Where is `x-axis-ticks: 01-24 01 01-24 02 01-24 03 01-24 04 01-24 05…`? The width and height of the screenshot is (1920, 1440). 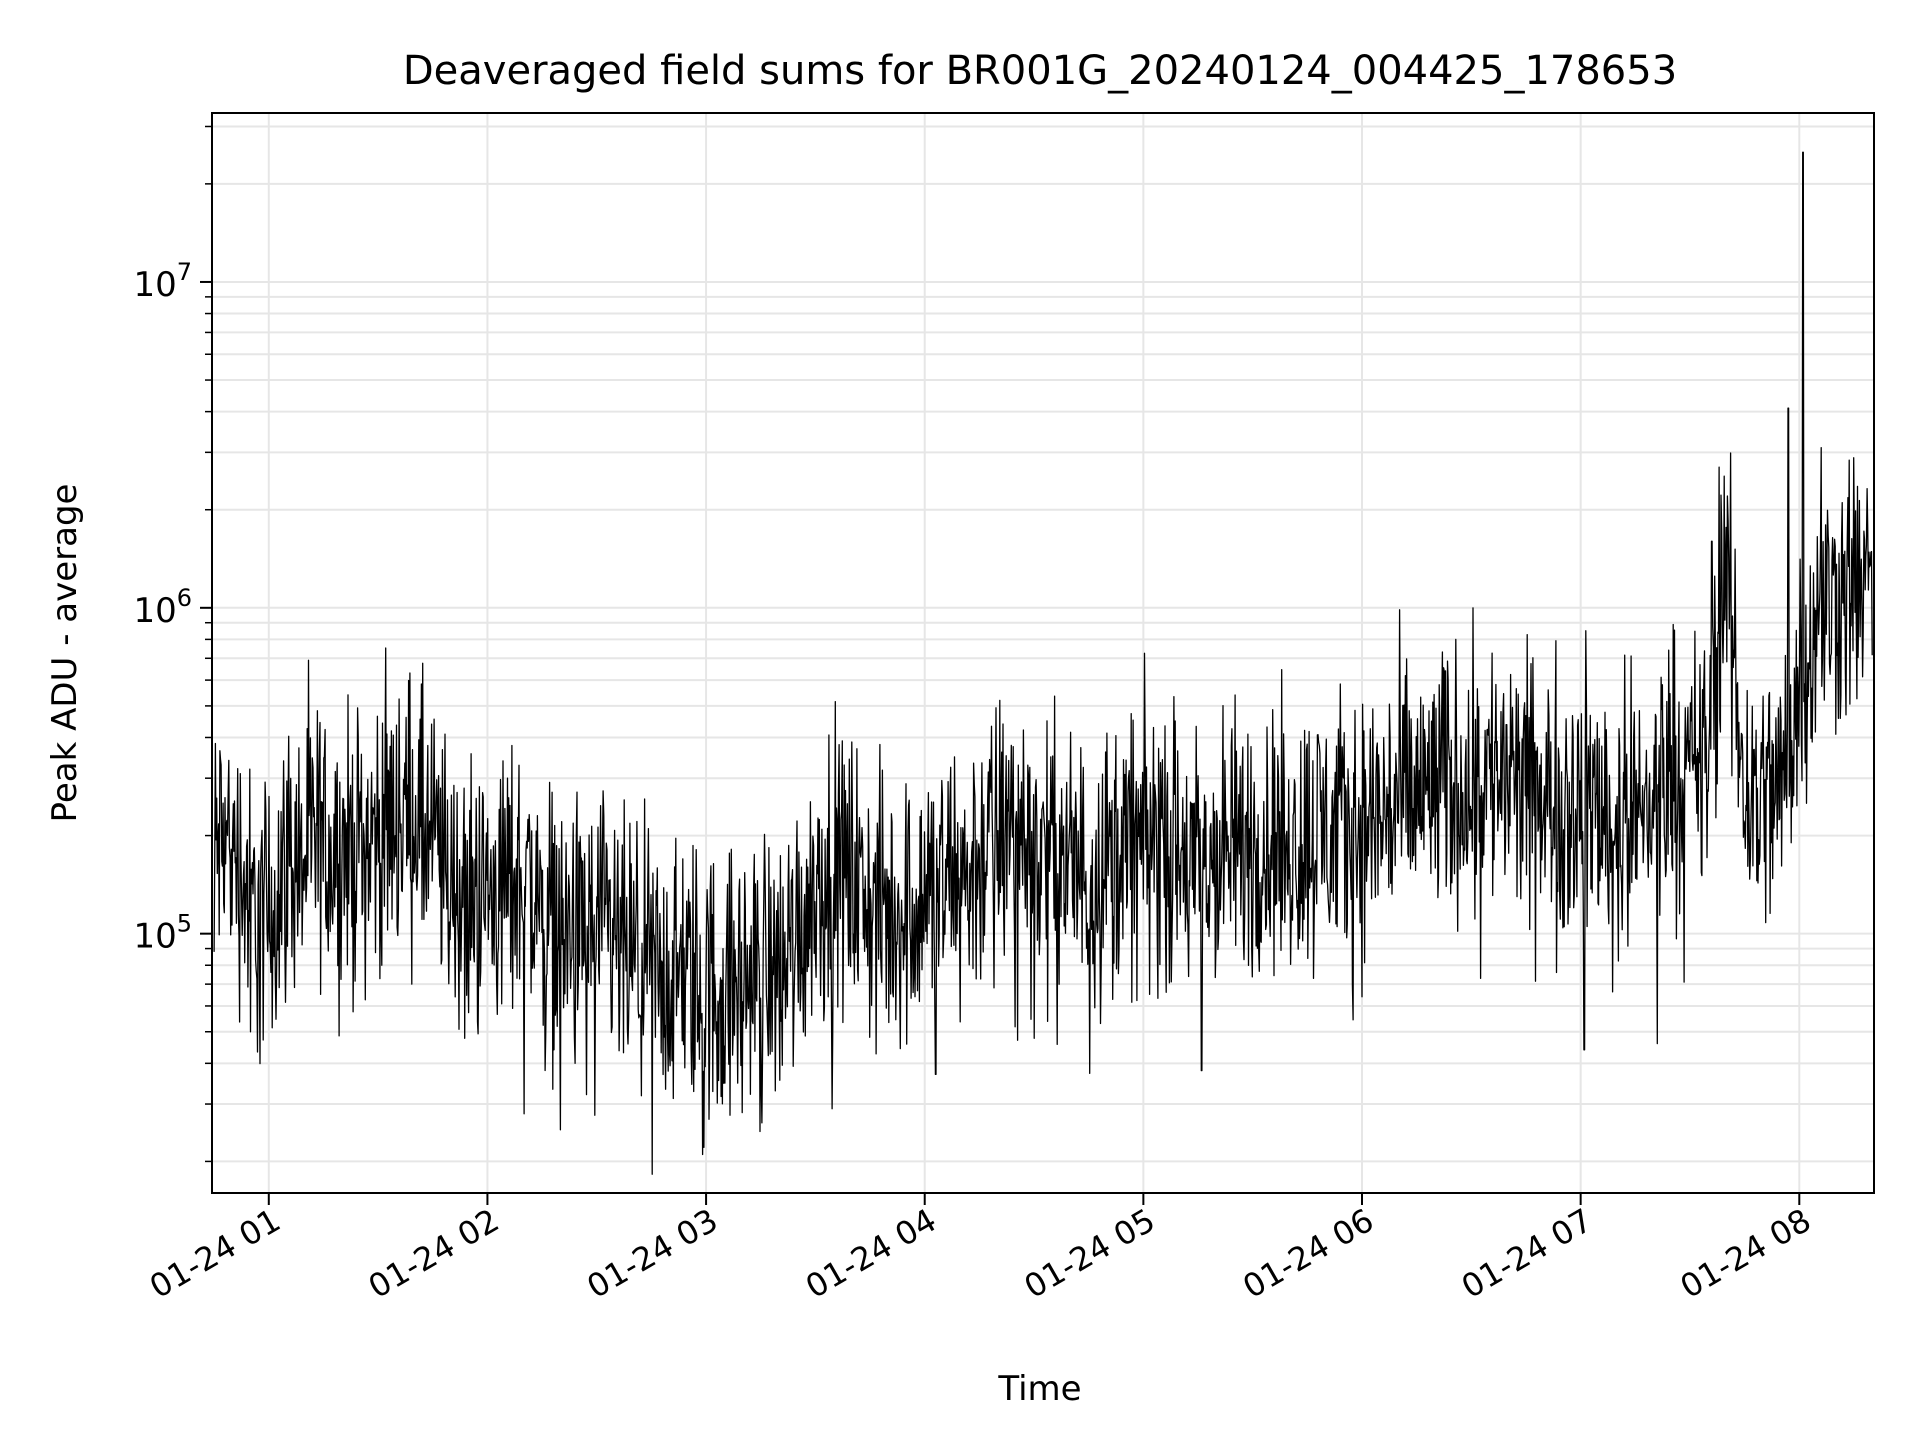
x-axis-ticks: 01-24 01 01-24 02 01-24 03 01-24 04 01-24 05… is located at coordinates (980, 1249).